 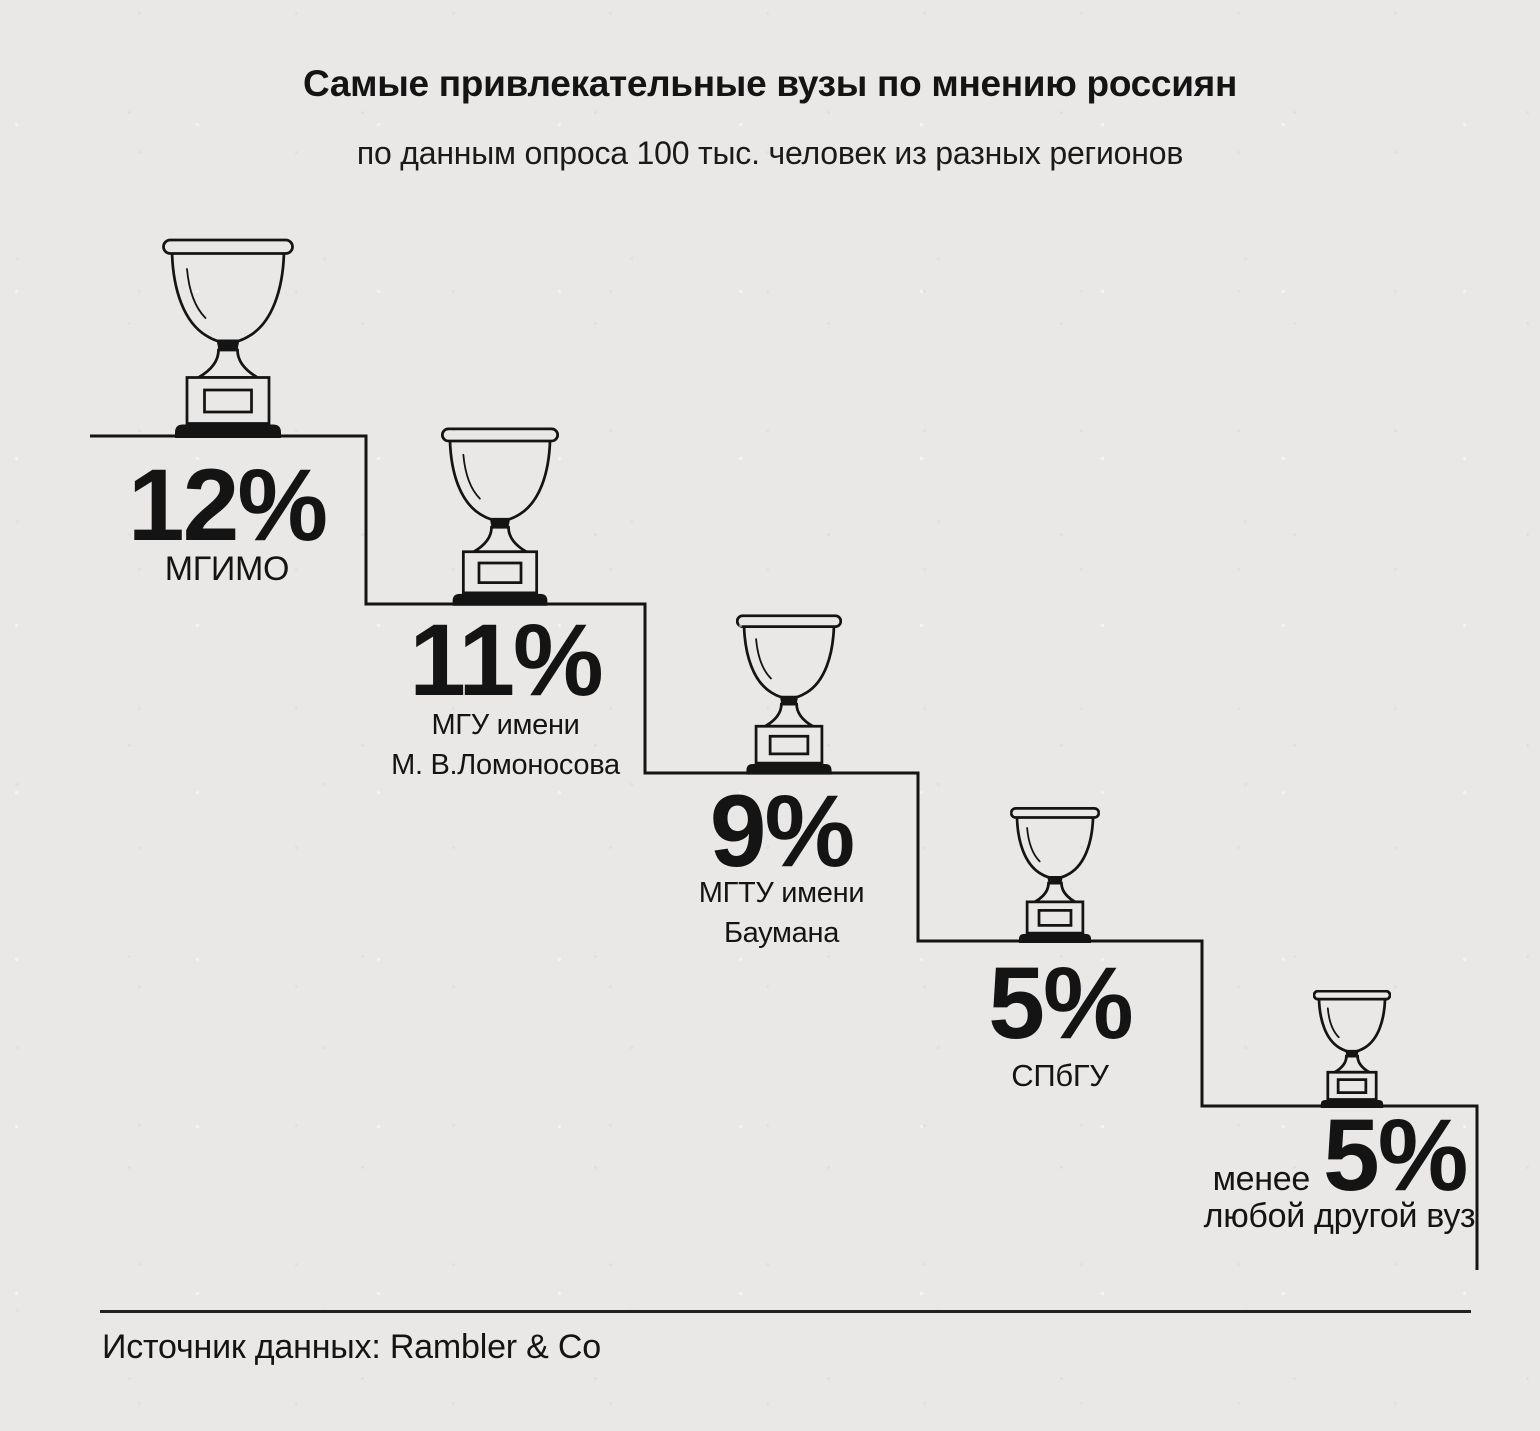 I want to click on step-percent-5: 5%, so click(x=1395, y=1155).